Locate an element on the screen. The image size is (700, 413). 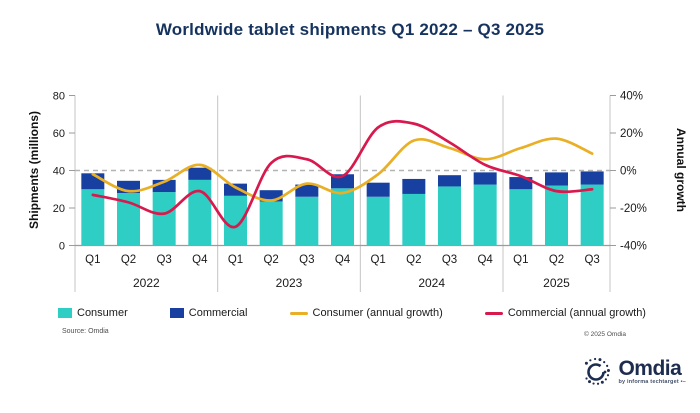
left-axis-tick-label: 0 is located at coordinates (62, 247).